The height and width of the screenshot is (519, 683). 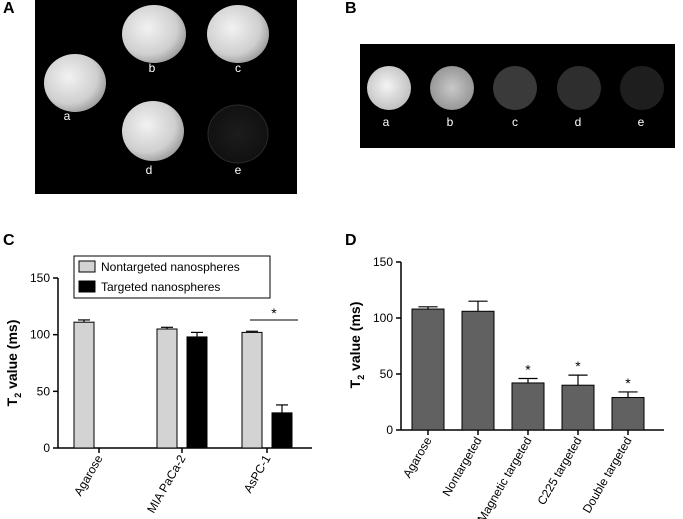 What do you see at coordinates (504, 477) in the screenshot?
I see `x-tick-label: Magnetic targeted` at bounding box center [504, 477].